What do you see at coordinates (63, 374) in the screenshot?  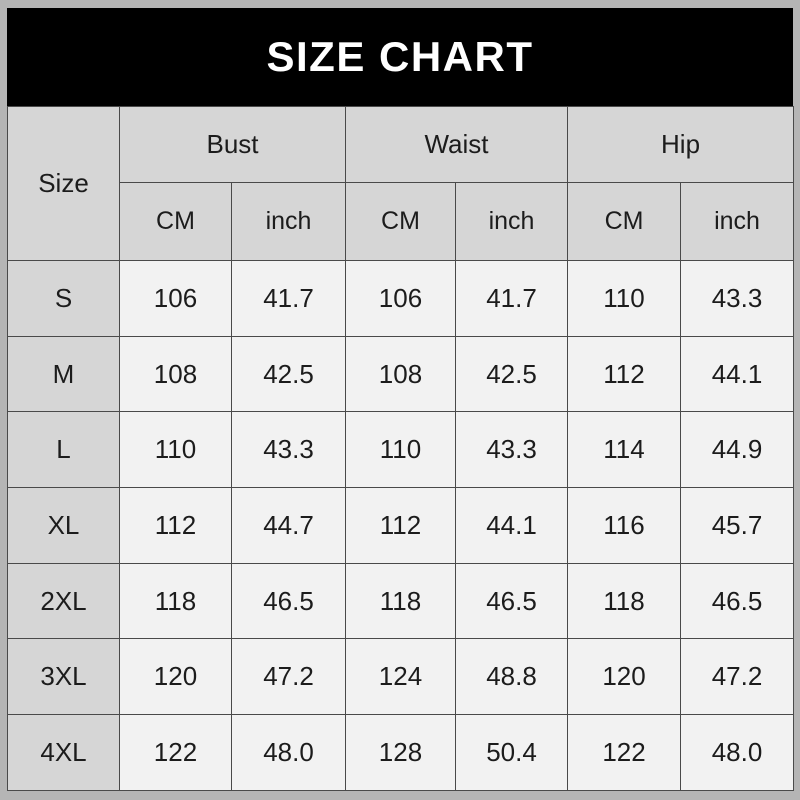 I see `row-size-label: M` at bounding box center [63, 374].